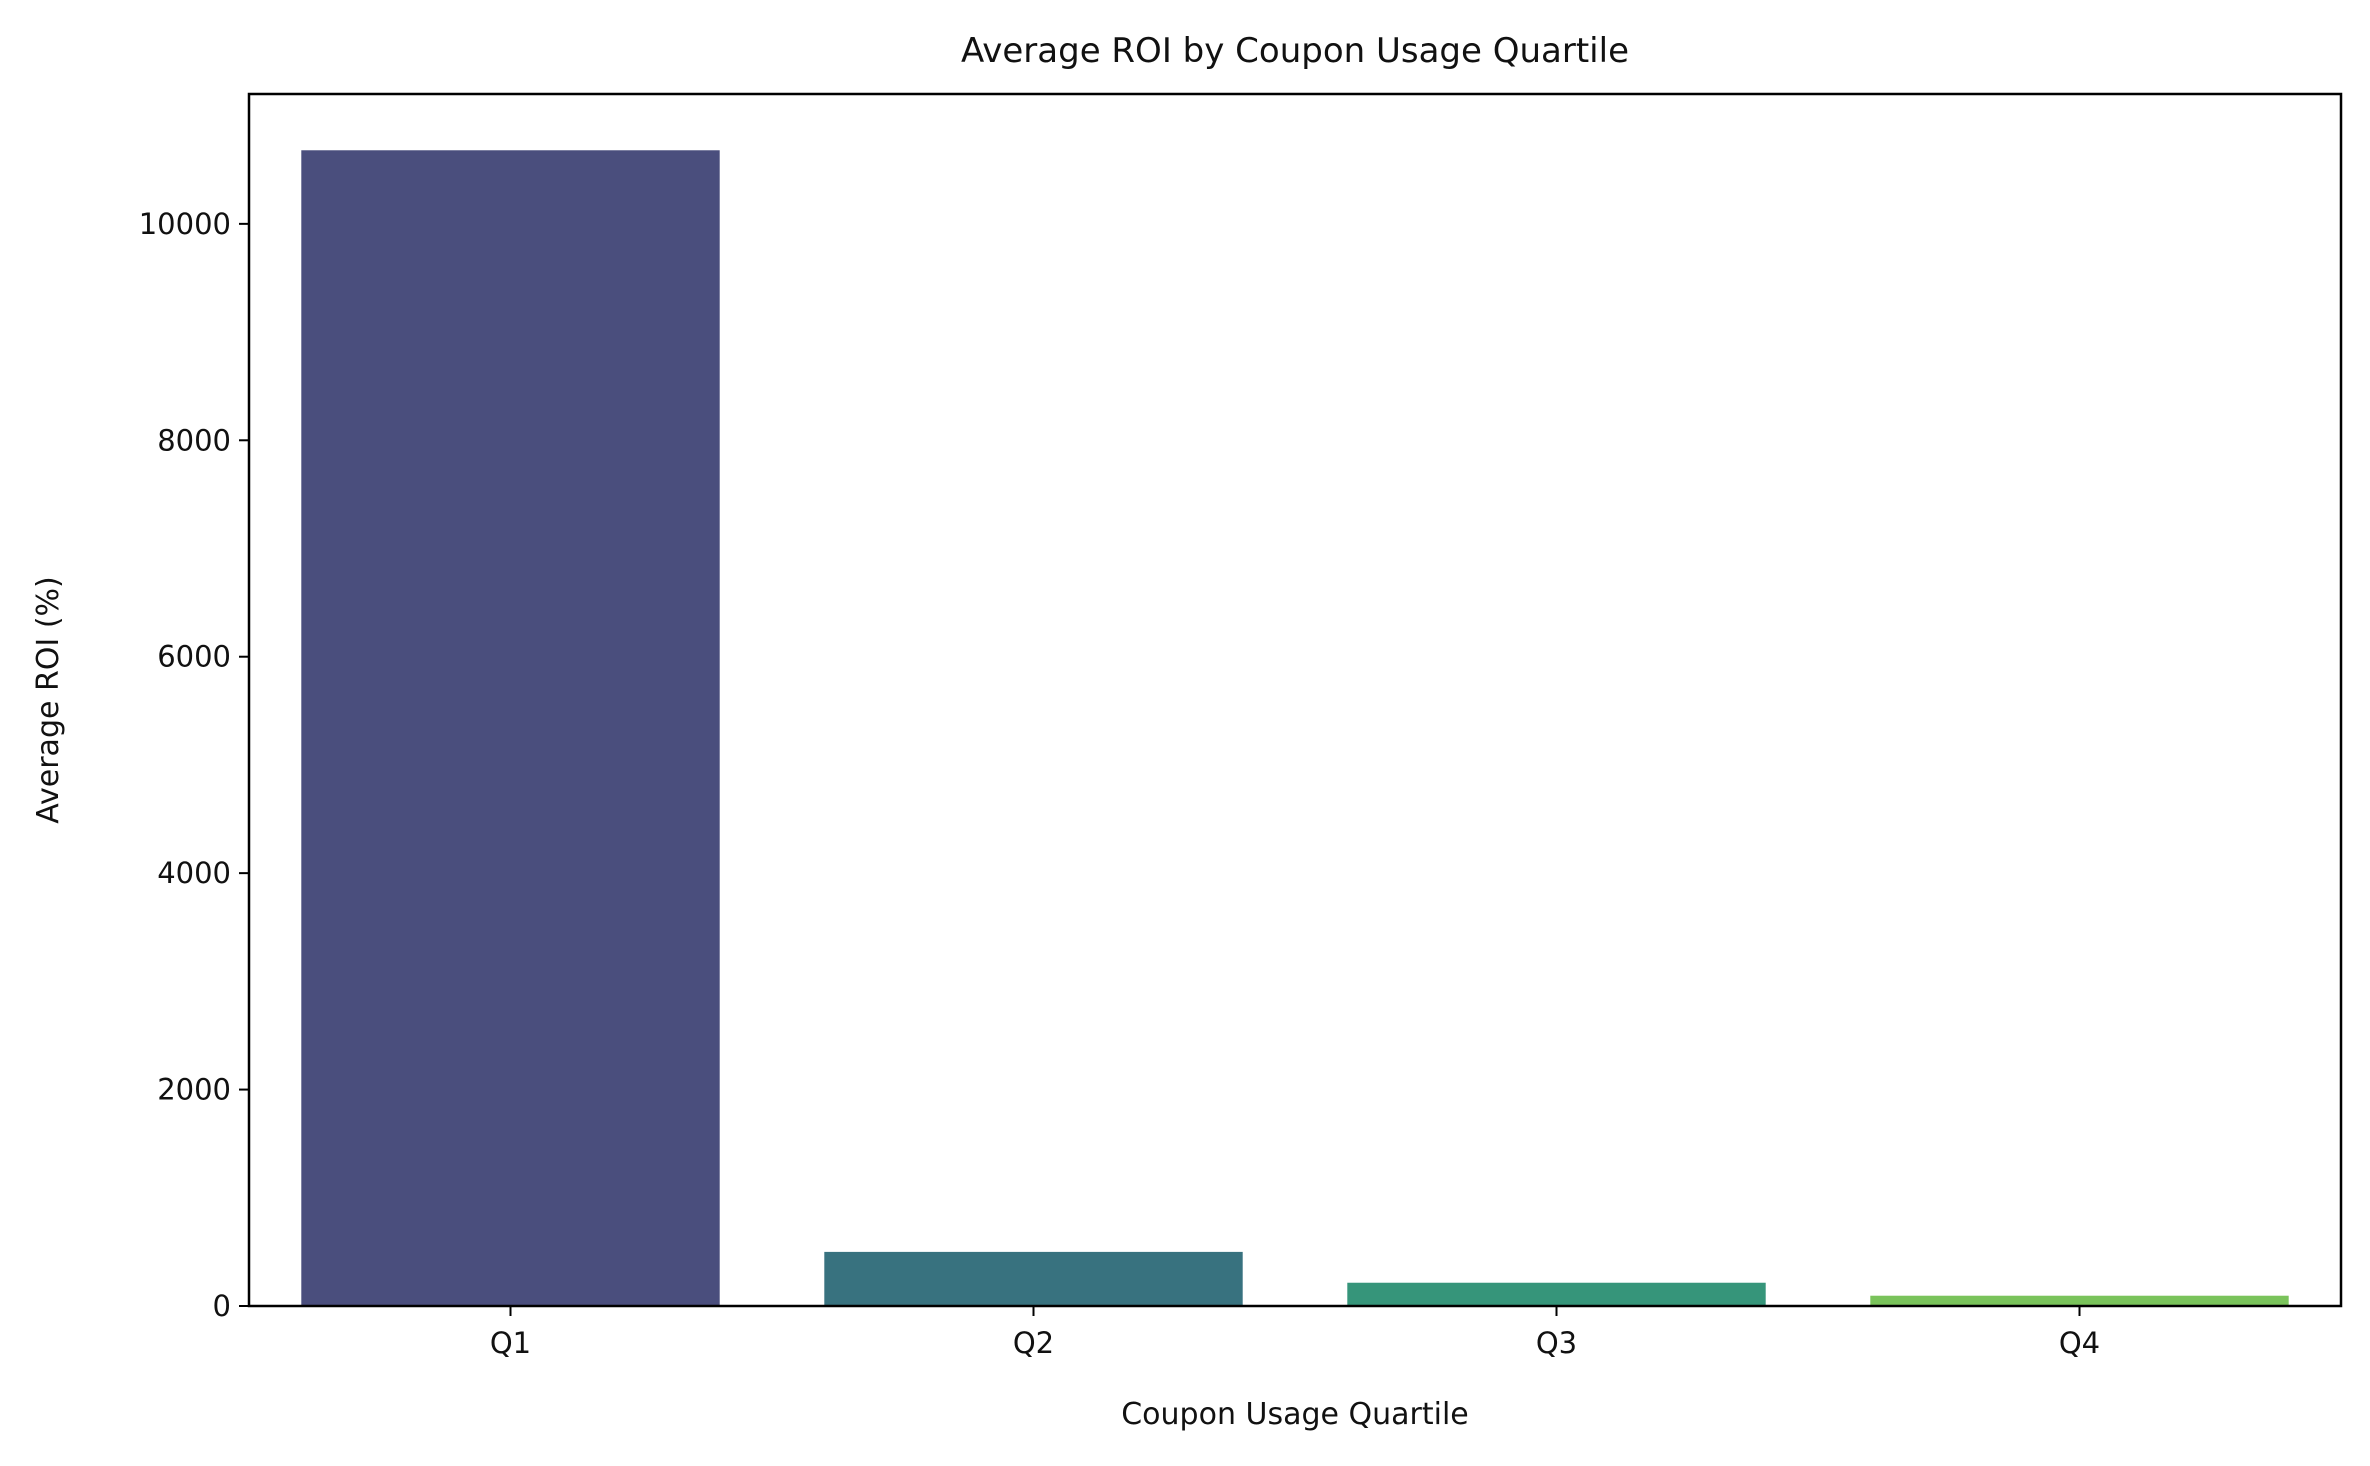 This screenshot has height=1466, width=2370. Describe the element at coordinates (1295, 1414) in the screenshot. I see `x-axis-label: Coupon Usage Quartile` at that location.